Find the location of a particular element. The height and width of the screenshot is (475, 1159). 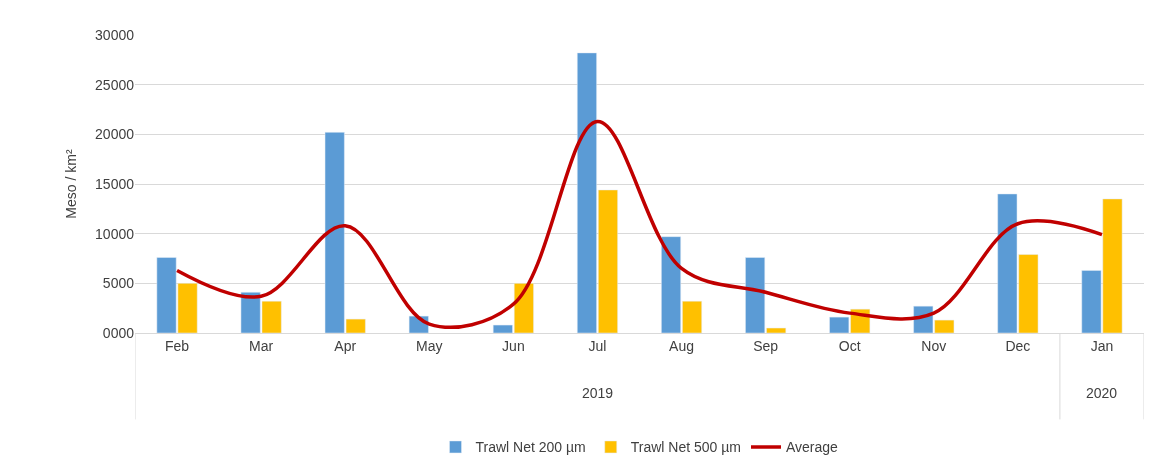

legend-label: Average is located at coordinates (812, 447).